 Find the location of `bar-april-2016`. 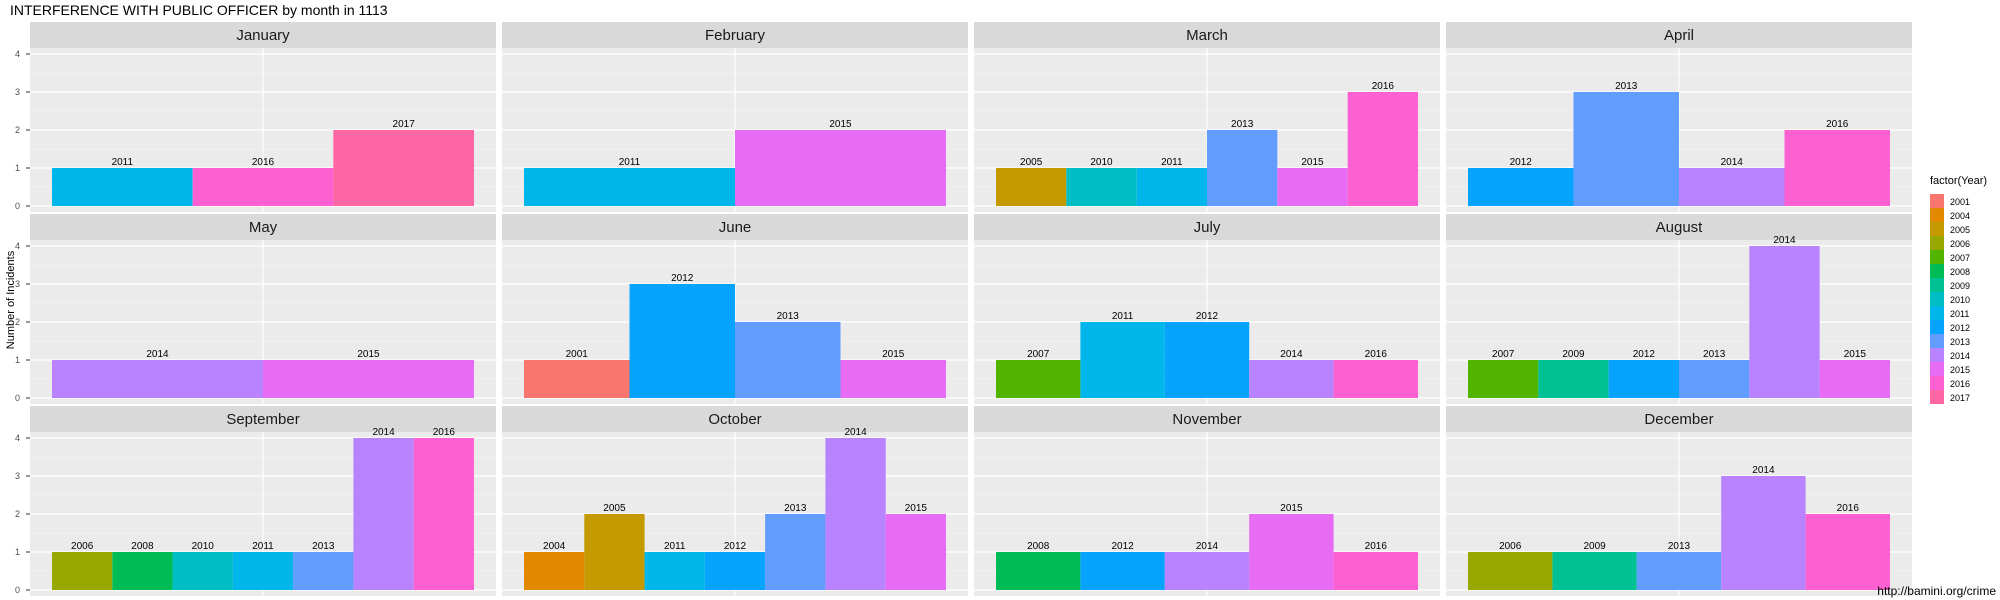

bar-april-2016 is located at coordinates (1837, 168).